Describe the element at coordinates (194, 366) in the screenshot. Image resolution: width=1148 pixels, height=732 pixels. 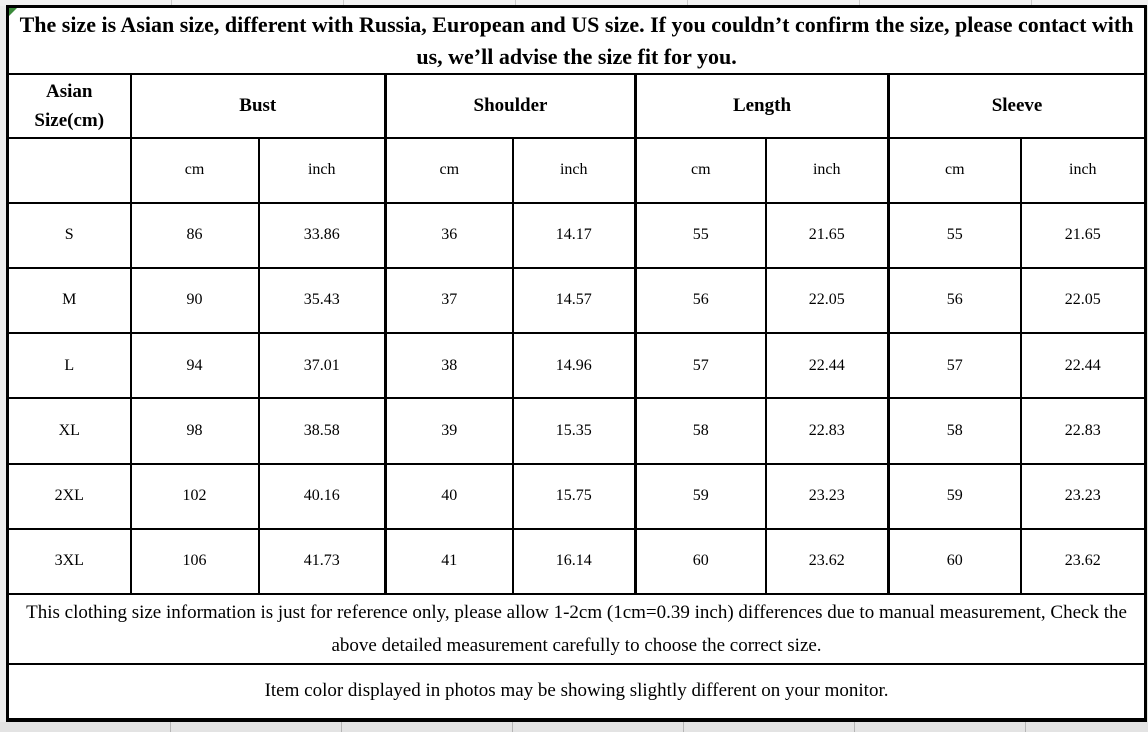
I see `measurement-cell: 94` at that location.